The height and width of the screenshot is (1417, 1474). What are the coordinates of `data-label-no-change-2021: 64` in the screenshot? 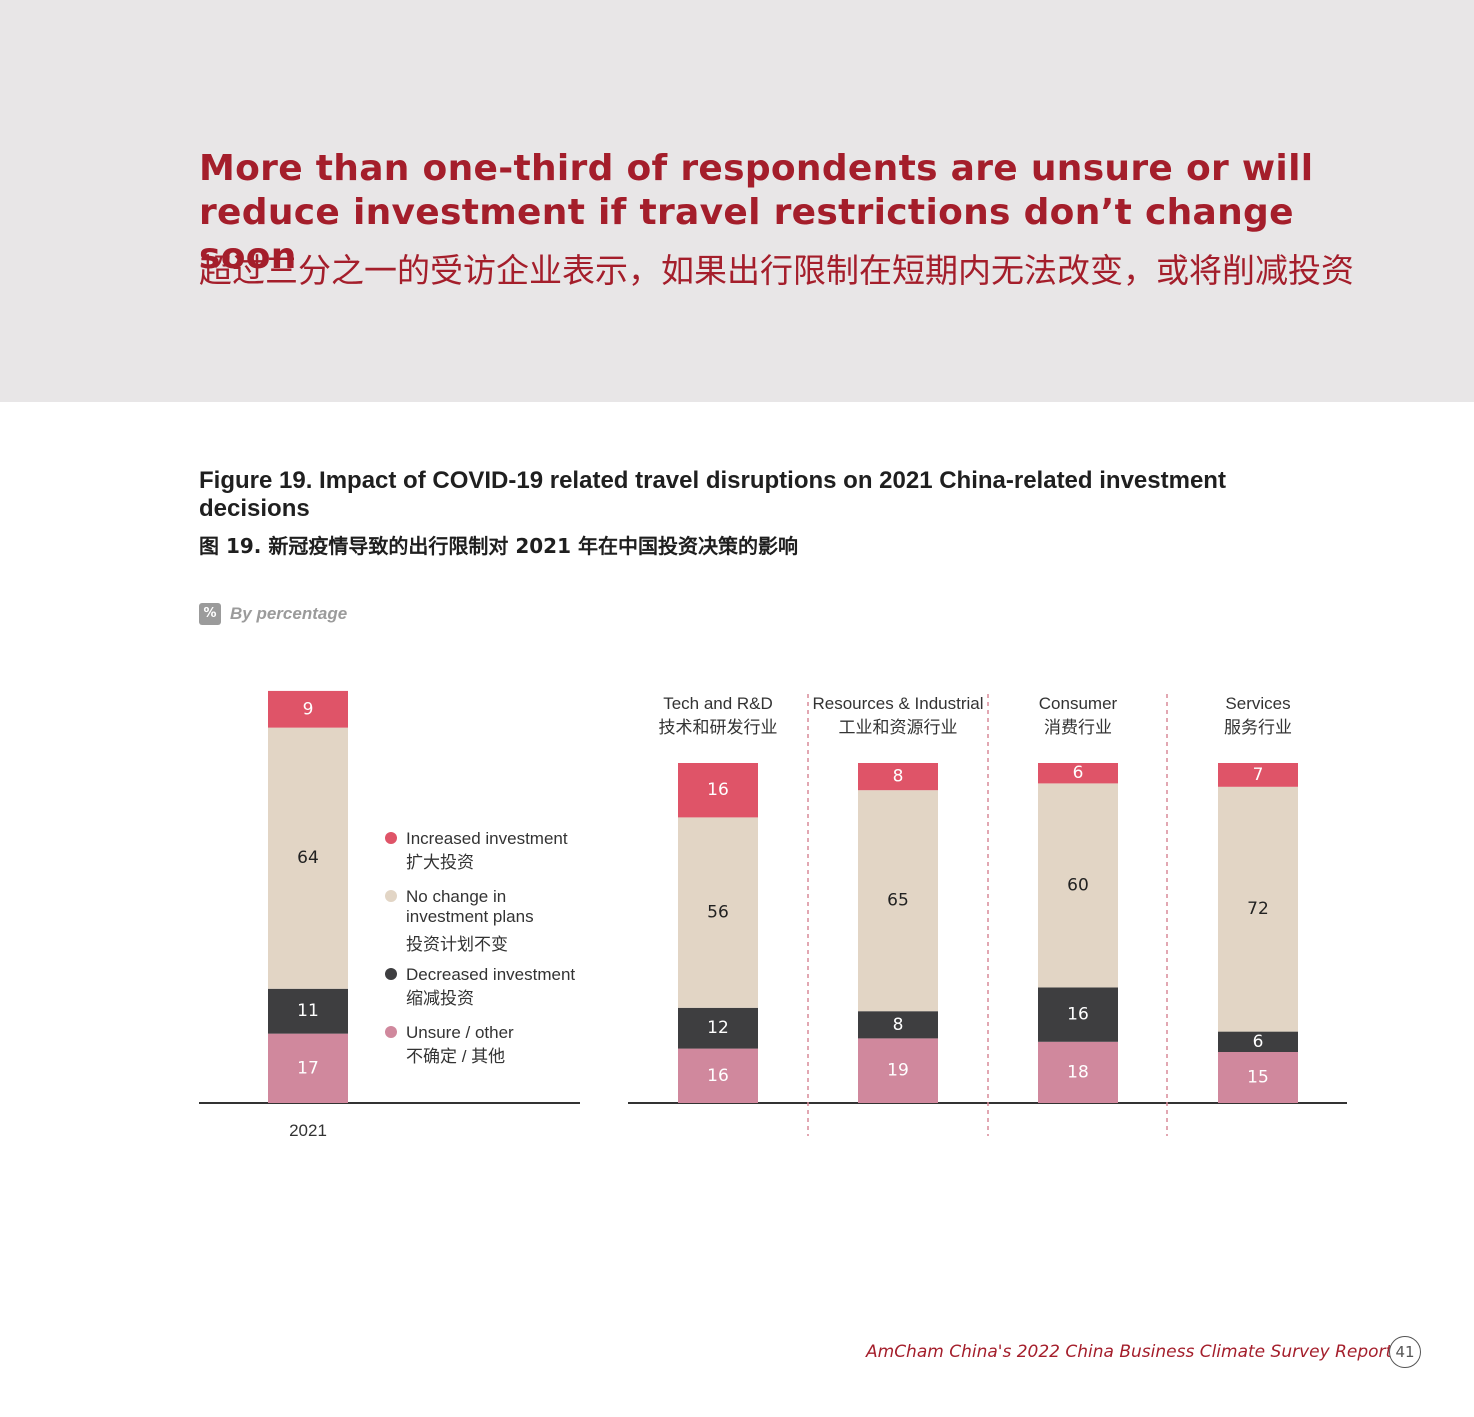 It's located at (308, 858).